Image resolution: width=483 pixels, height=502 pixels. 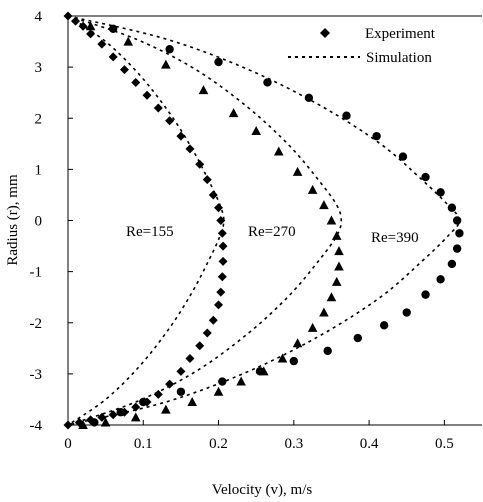 I want to click on y-axis-label: Radius (r), mm, so click(x=13, y=220).